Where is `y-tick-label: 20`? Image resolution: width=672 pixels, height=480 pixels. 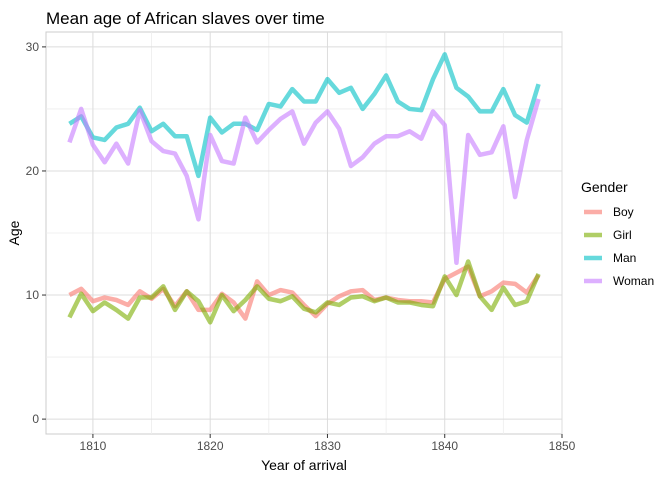
y-tick-label: 20 is located at coordinates (33, 171).